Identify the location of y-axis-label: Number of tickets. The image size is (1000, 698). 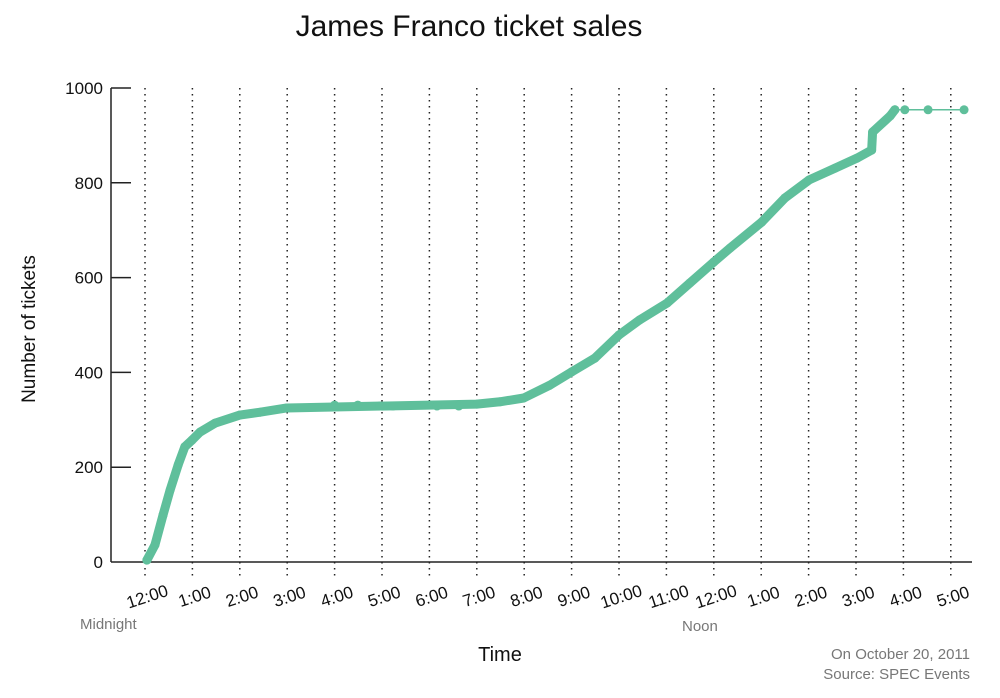
(29, 329).